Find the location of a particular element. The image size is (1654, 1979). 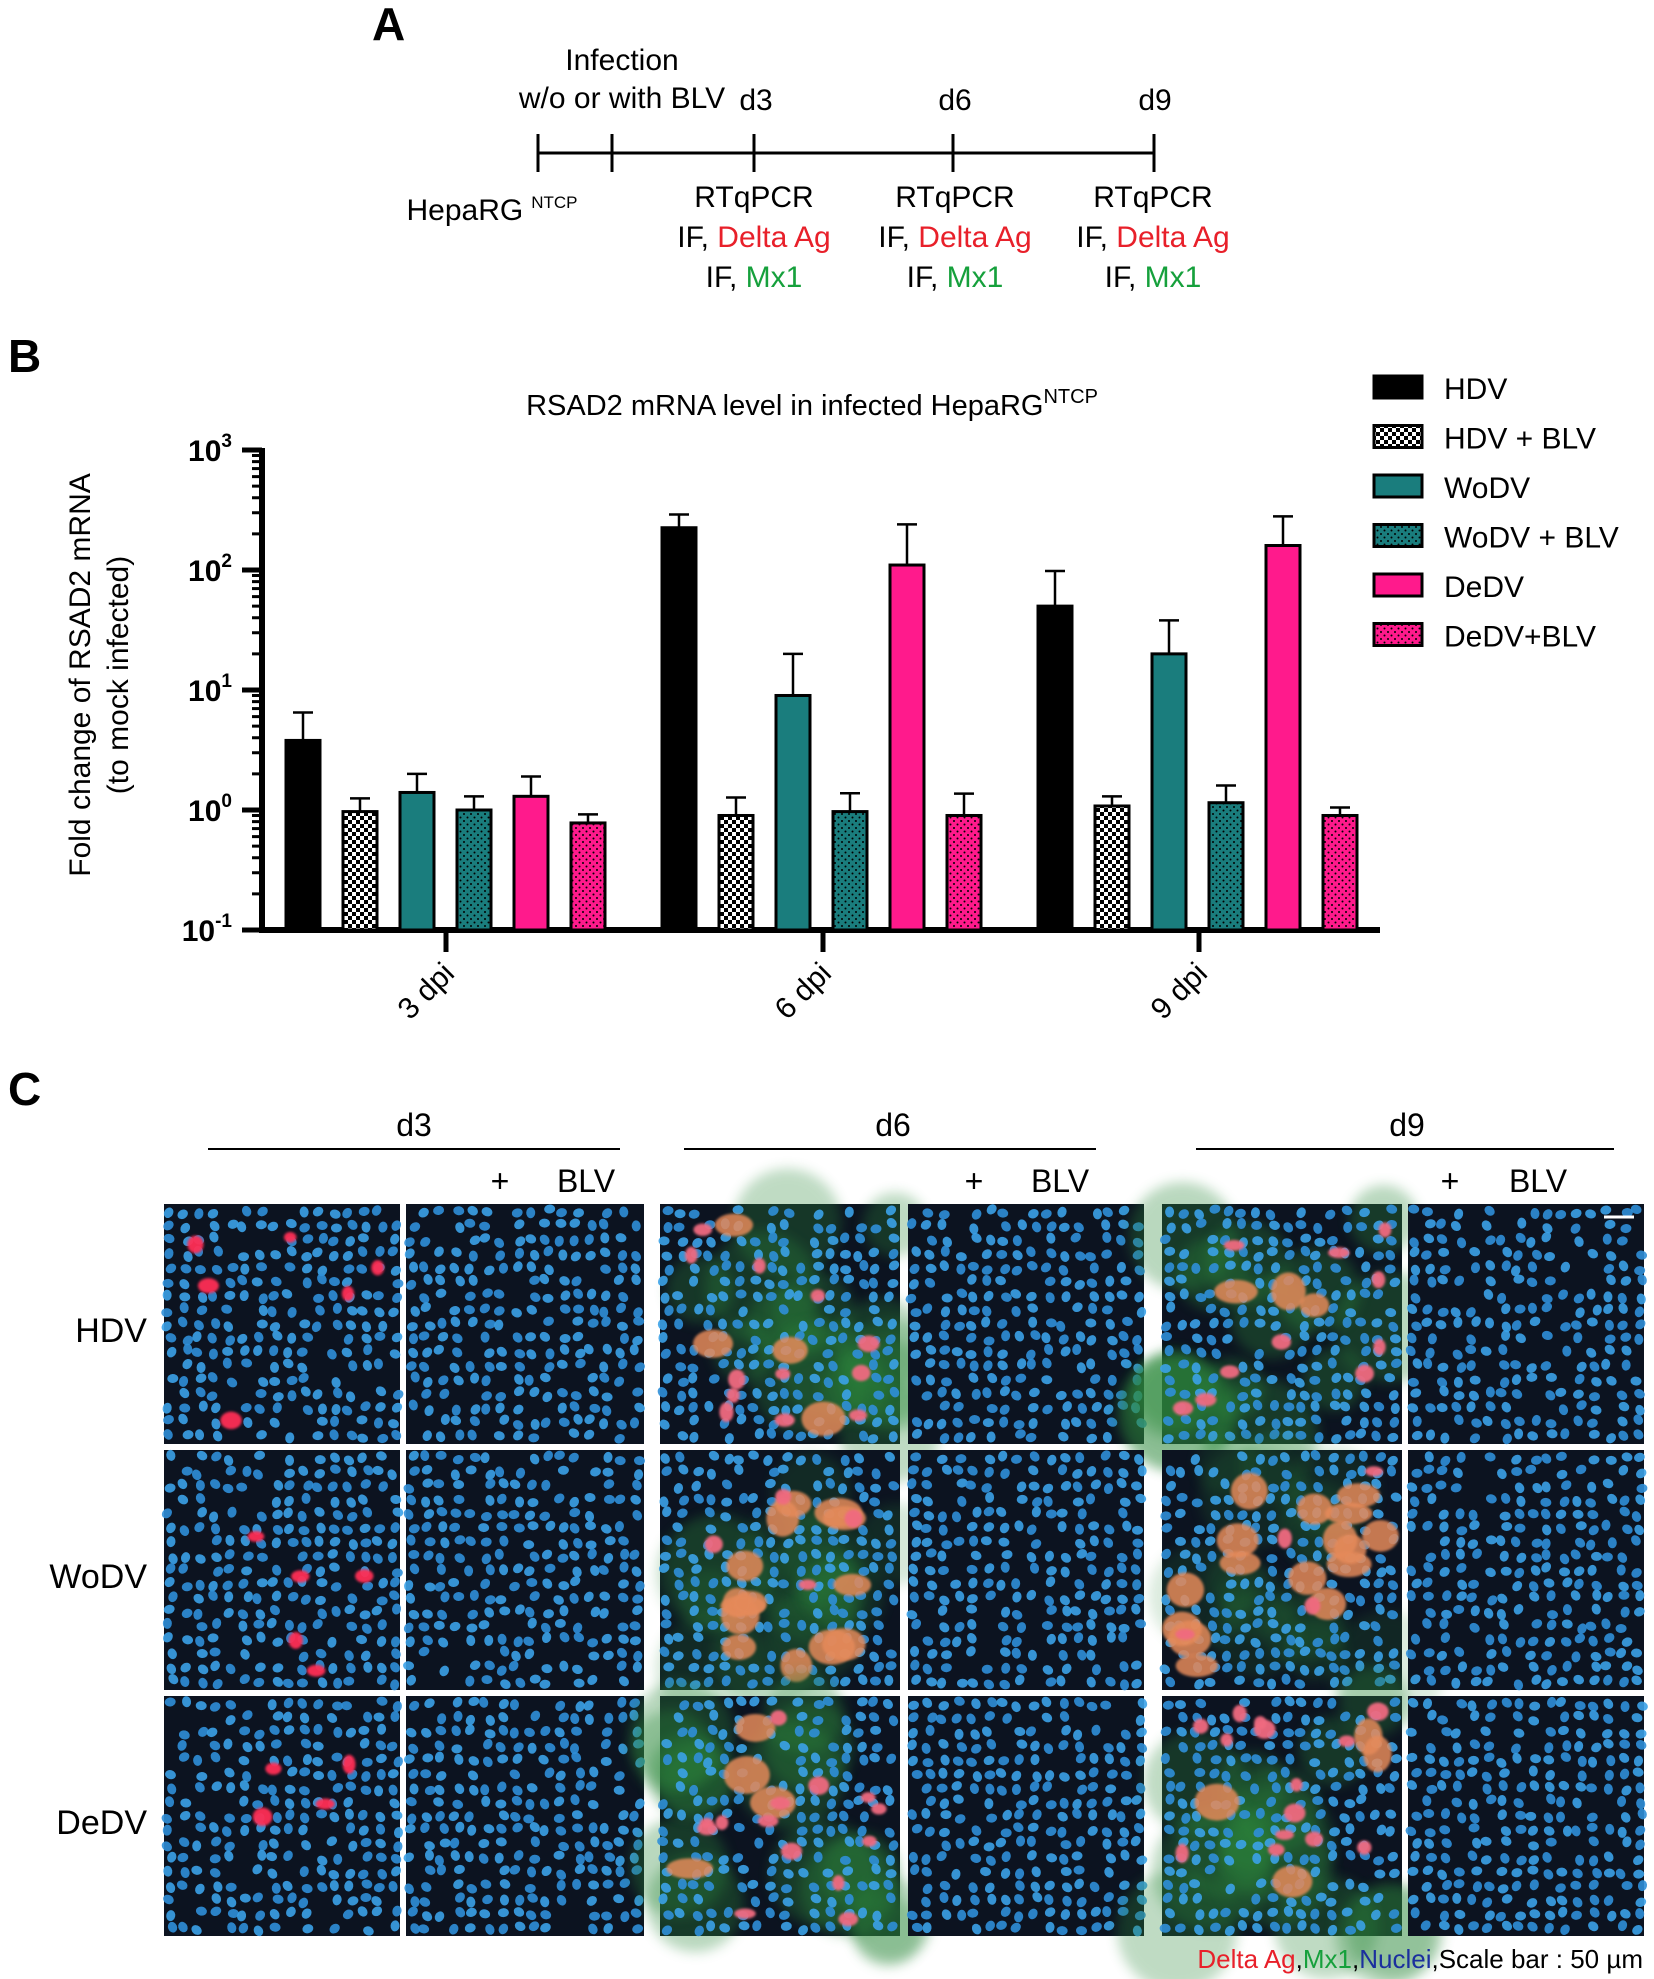

chart-title: RSAD2 mRNA level in infected HepaRGNTCP is located at coordinates (812, 404).